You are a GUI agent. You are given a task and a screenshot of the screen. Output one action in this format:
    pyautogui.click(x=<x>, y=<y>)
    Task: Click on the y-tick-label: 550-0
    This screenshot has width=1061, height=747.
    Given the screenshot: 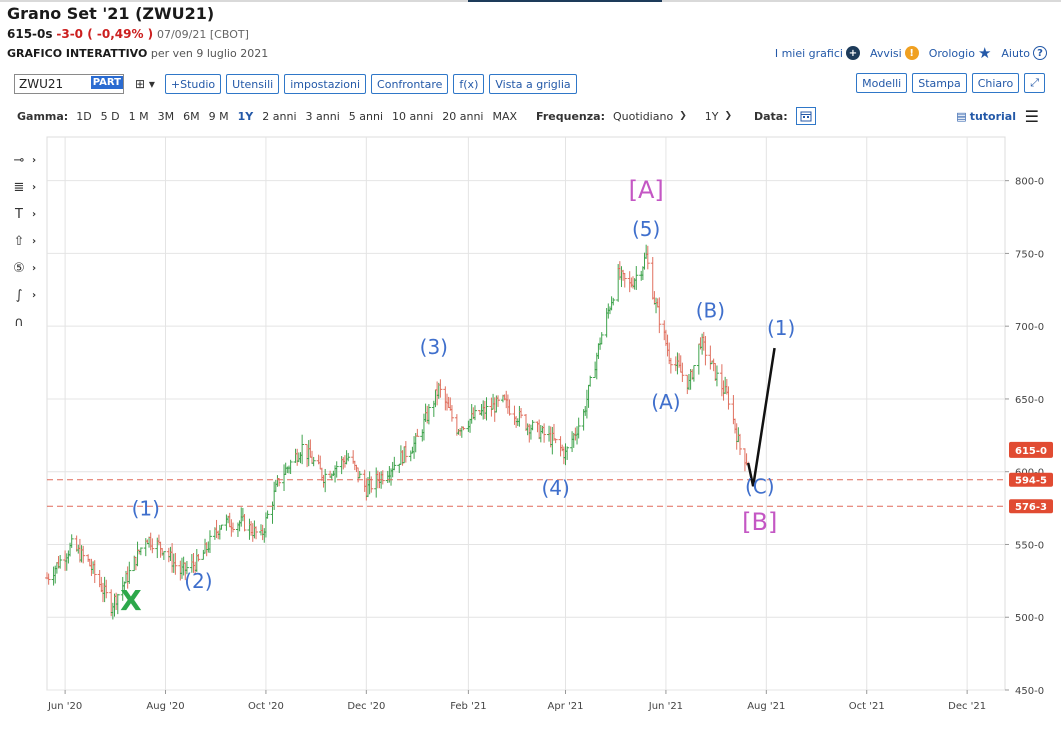 What is the action you would take?
    pyautogui.click(x=1029, y=545)
    